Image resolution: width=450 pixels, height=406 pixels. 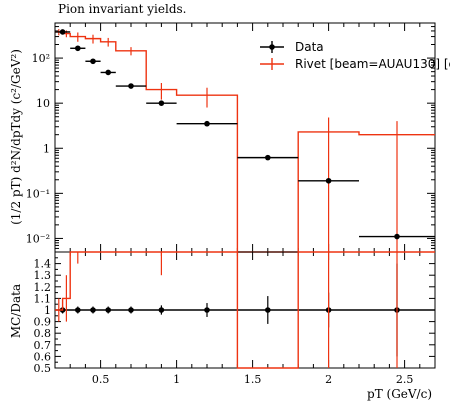 What do you see at coordinates (38, 238) in the screenshot?
I see `main-y-tick-label: 10⁻²` at bounding box center [38, 238].